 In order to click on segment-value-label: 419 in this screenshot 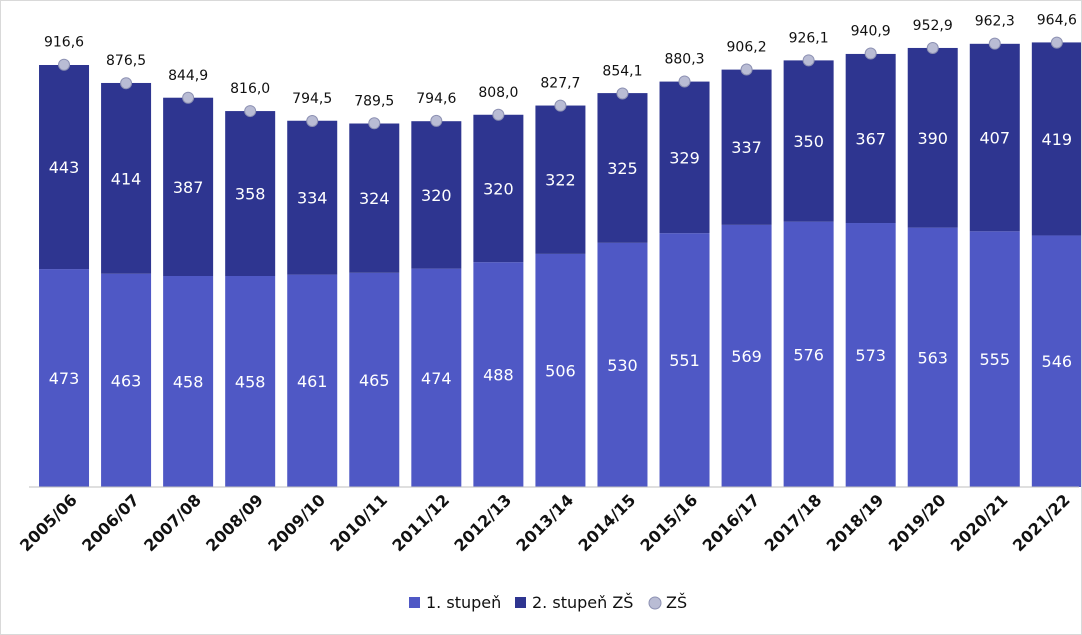, I will do `click(1057, 139)`.